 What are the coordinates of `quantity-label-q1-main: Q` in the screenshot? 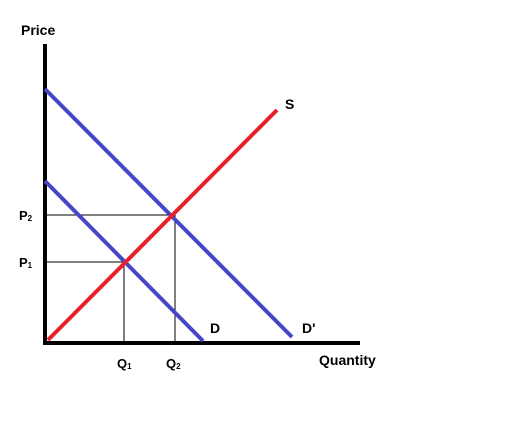 It's located at (122, 363).